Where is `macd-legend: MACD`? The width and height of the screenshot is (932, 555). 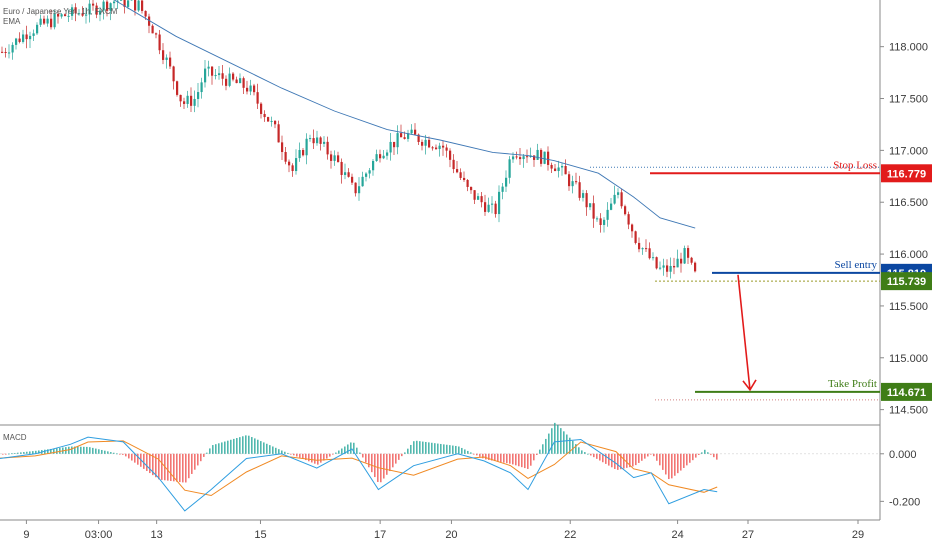
macd-legend: MACD is located at coordinates (15, 437).